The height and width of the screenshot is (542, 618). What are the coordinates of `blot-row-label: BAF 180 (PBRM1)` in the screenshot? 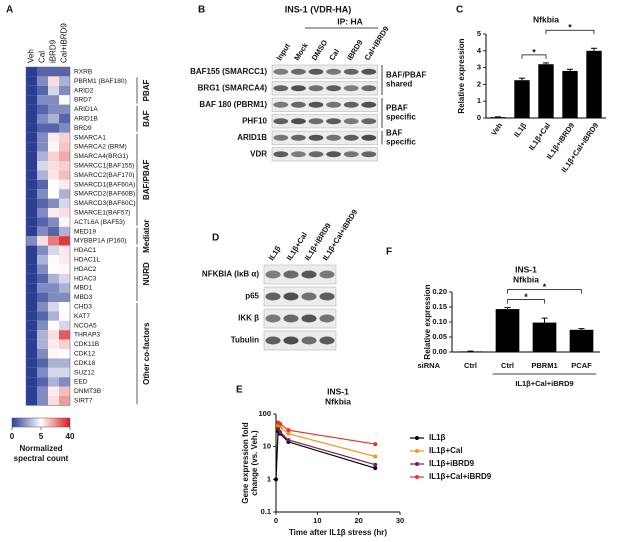 It's located at (233, 104).